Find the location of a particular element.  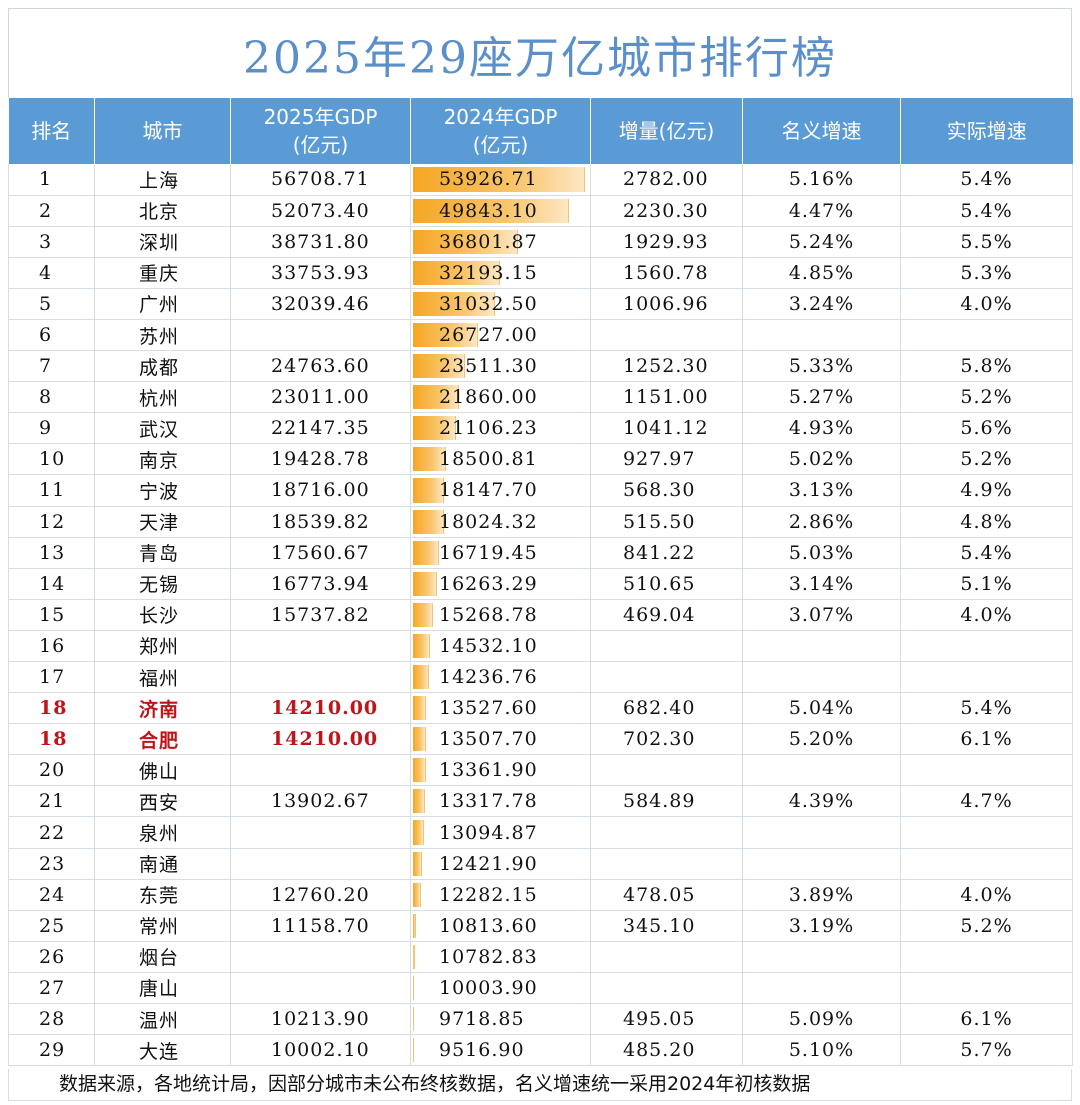

gdp2025-cell: 56708.71 is located at coordinates (320, 180).